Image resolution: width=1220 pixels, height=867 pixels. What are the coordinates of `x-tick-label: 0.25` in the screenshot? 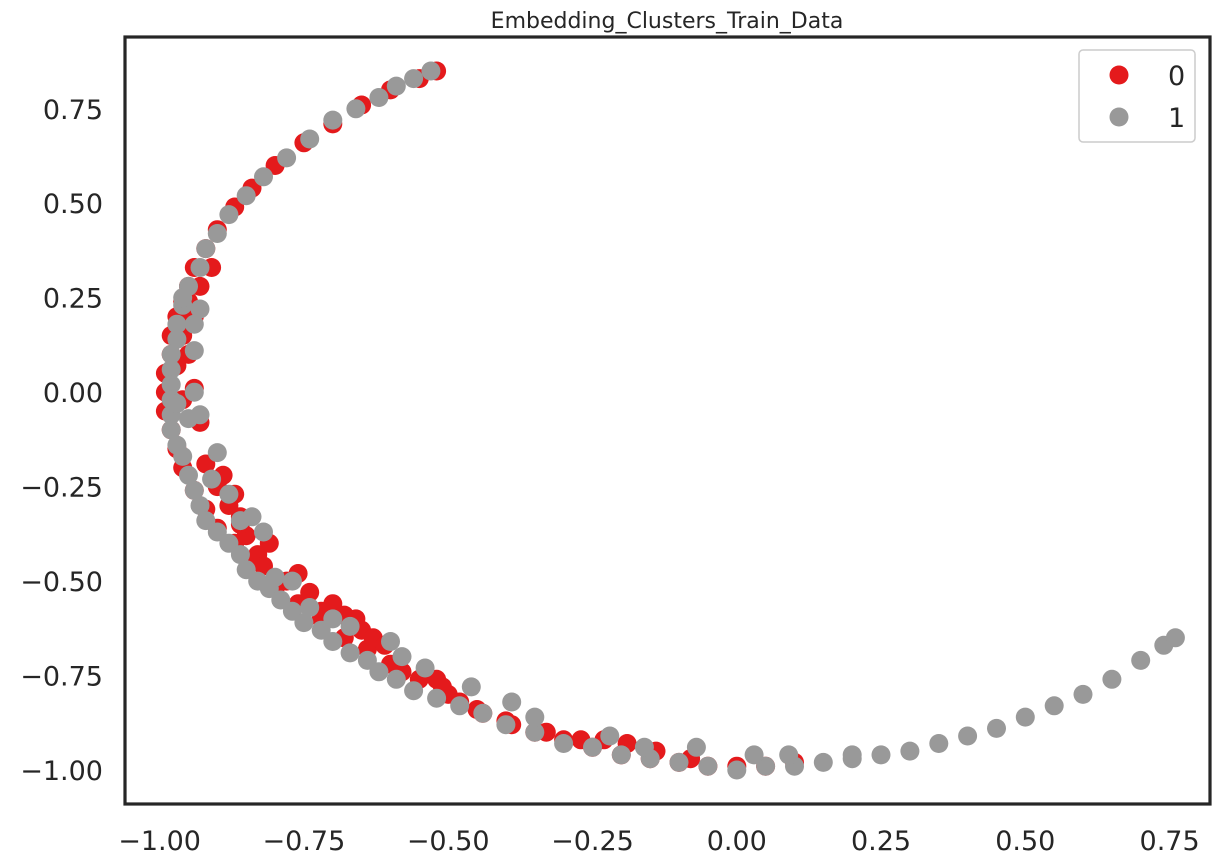 It's located at (881, 841).